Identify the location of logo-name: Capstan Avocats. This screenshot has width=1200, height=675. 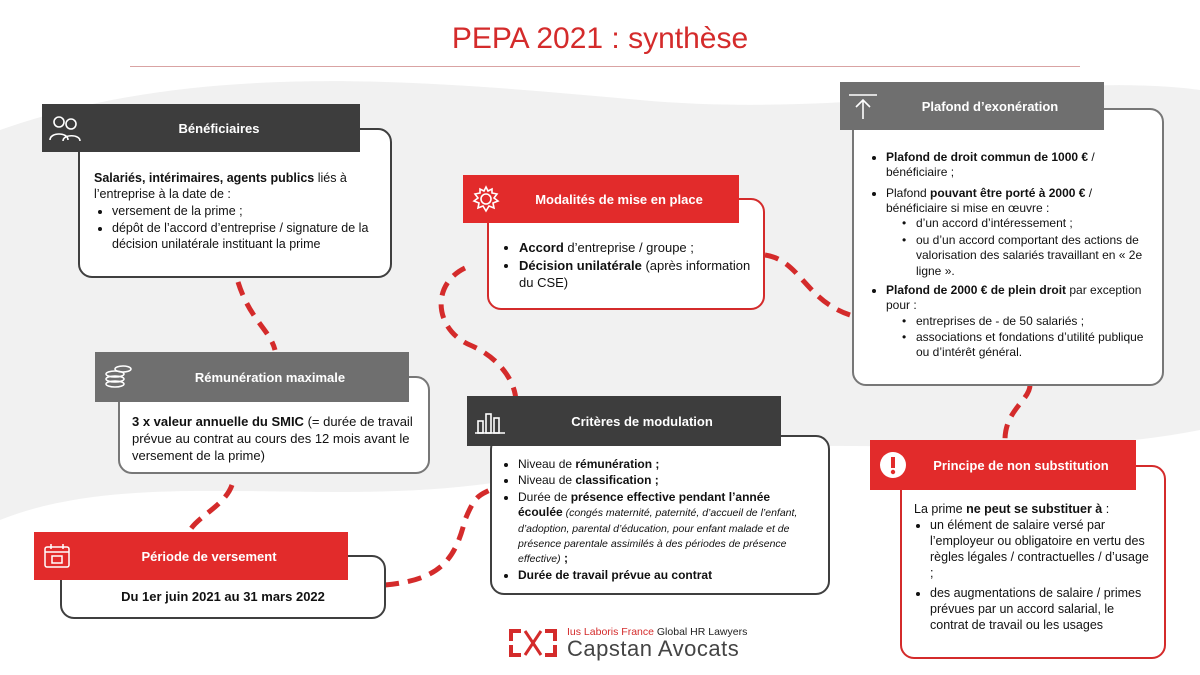
(653, 648).